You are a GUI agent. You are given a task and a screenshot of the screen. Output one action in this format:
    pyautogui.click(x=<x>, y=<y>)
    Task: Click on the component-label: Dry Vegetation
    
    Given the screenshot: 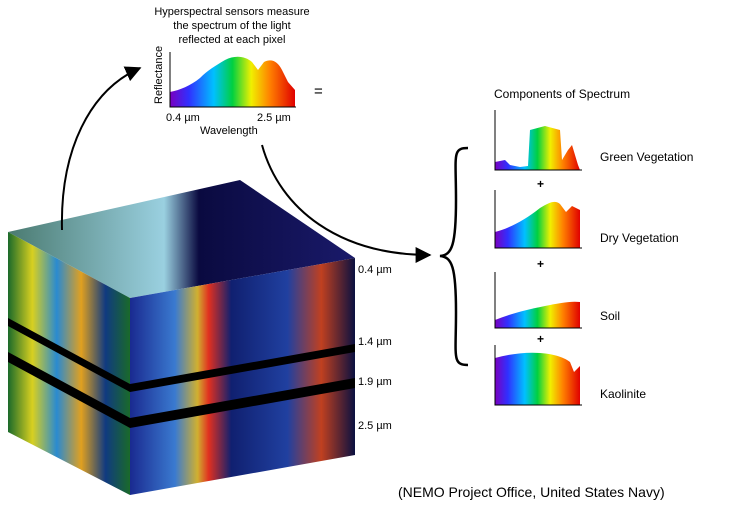 What is the action you would take?
    pyautogui.click(x=639, y=238)
    